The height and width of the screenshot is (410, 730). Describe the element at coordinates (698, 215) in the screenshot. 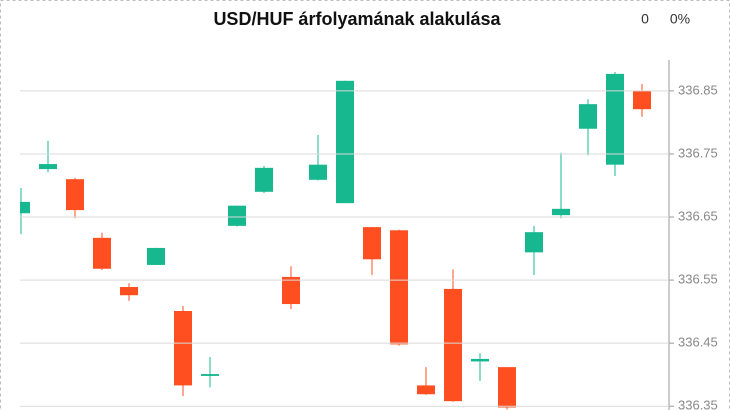

I see `y-tick-label: 336.65` at that location.